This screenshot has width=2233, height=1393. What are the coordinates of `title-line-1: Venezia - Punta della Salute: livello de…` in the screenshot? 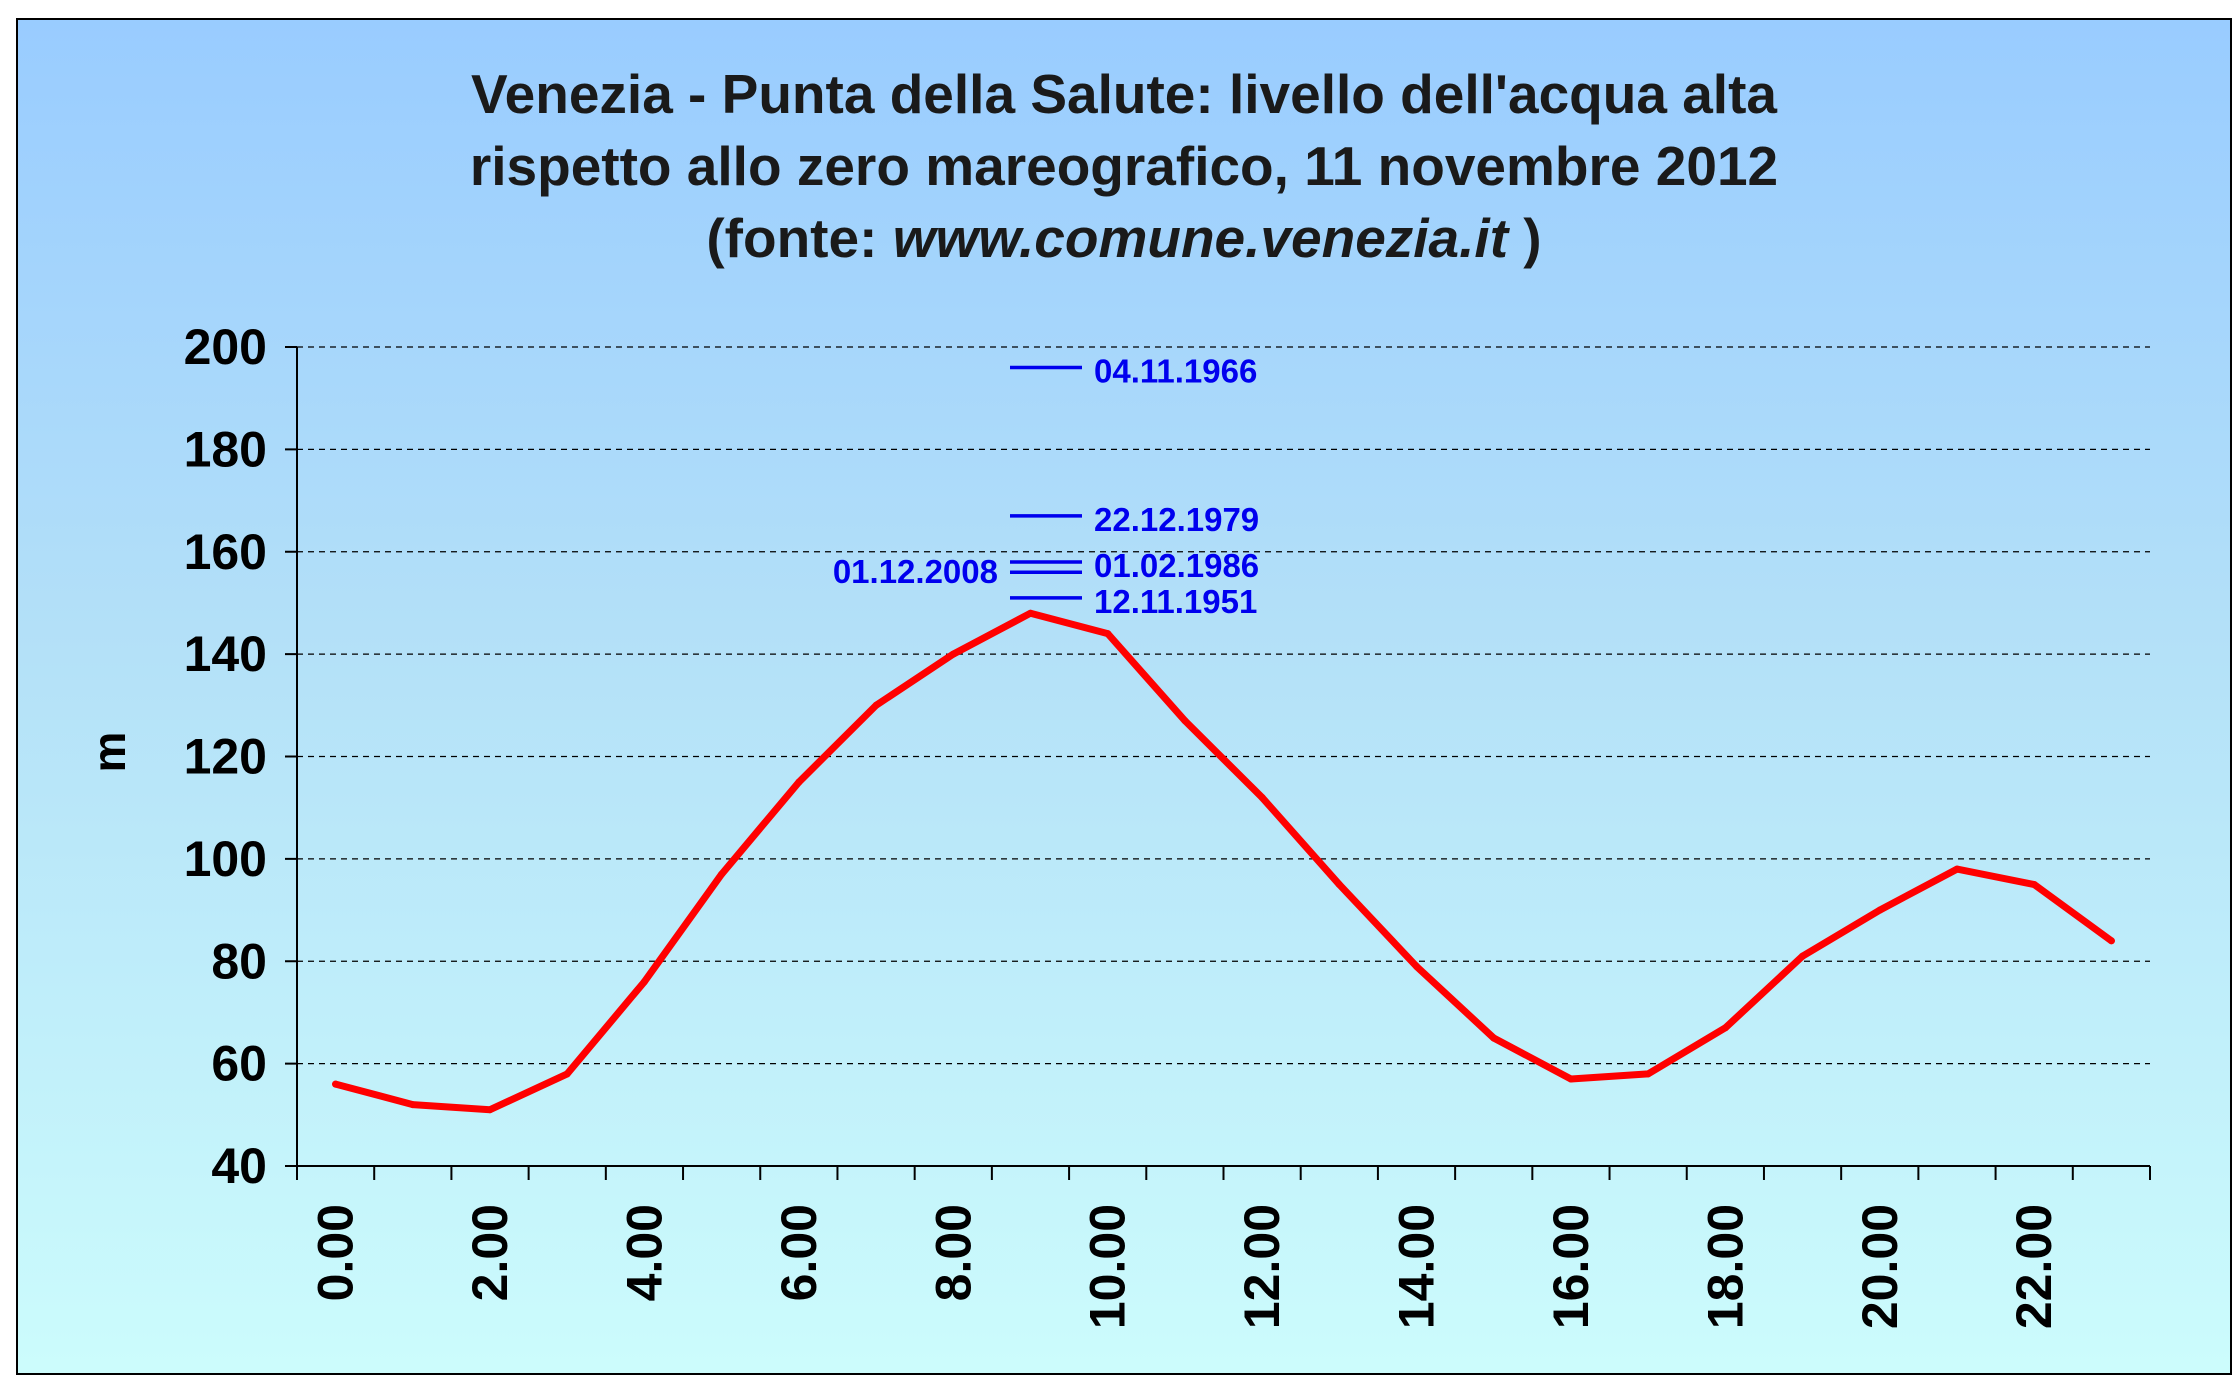 It's located at (1123, 94).